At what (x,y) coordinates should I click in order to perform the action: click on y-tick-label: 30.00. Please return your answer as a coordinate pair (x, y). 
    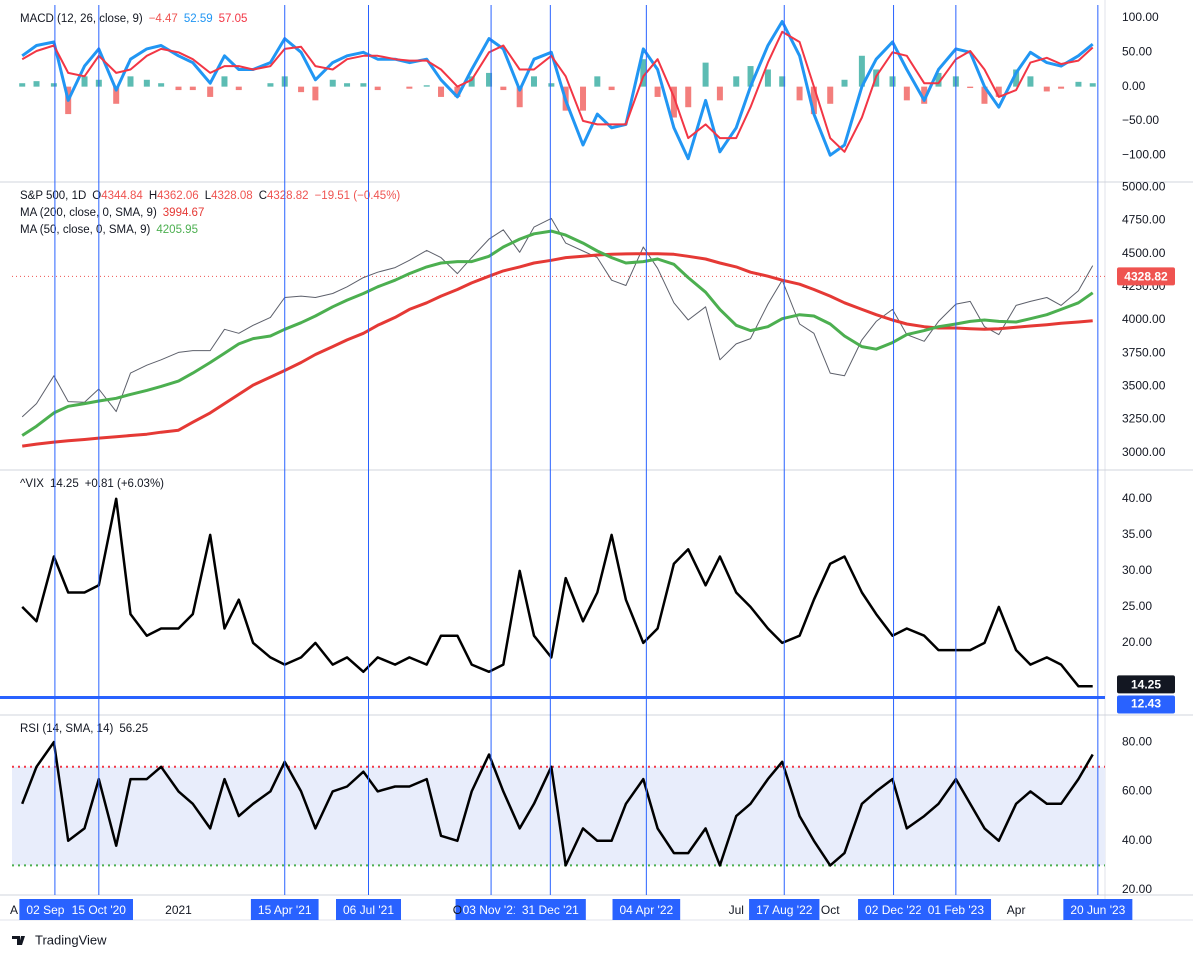
    Looking at the image, I should click on (1137, 570).